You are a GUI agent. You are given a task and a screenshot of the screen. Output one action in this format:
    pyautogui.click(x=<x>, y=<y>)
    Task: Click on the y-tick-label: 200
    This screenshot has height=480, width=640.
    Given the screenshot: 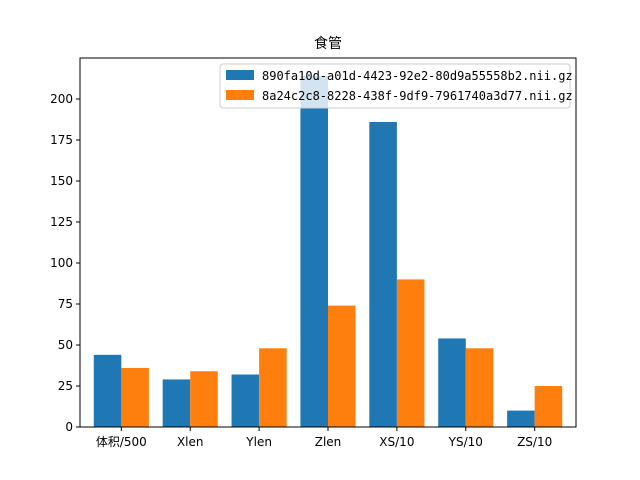 What is the action you would take?
    pyautogui.click(x=61, y=99)
    